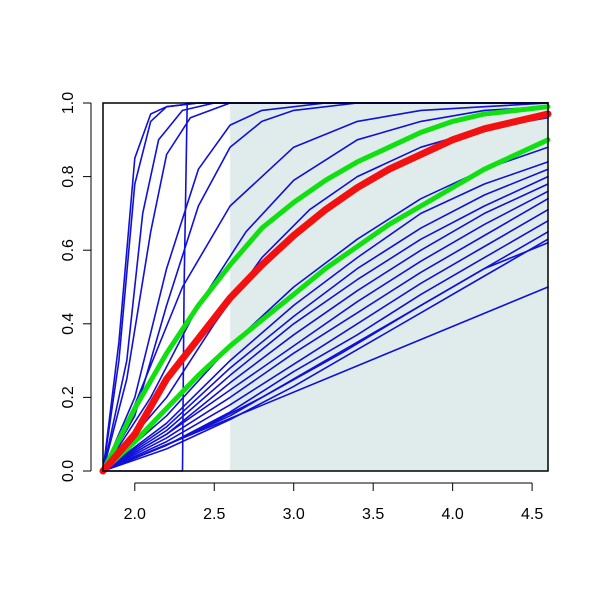  What do you see at coordinates (333, 502) in the screenshot?
I see `x-axis: 2.0 2.5 3.0 3.5 4.0 4.5` at bounding box center [333, 502].